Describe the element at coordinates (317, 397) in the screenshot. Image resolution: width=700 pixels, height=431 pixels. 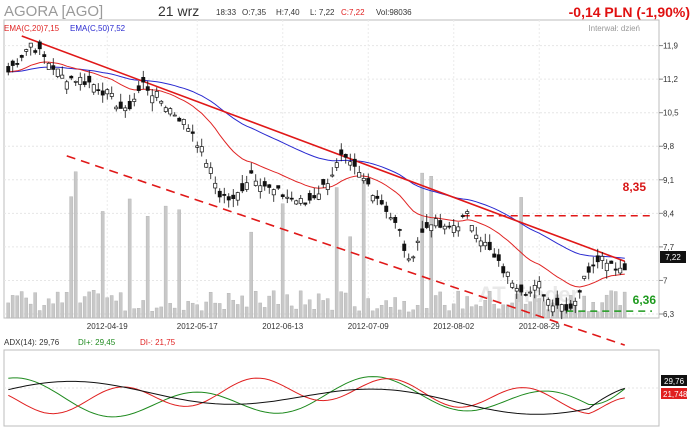
I see `adx-lines` at that location.